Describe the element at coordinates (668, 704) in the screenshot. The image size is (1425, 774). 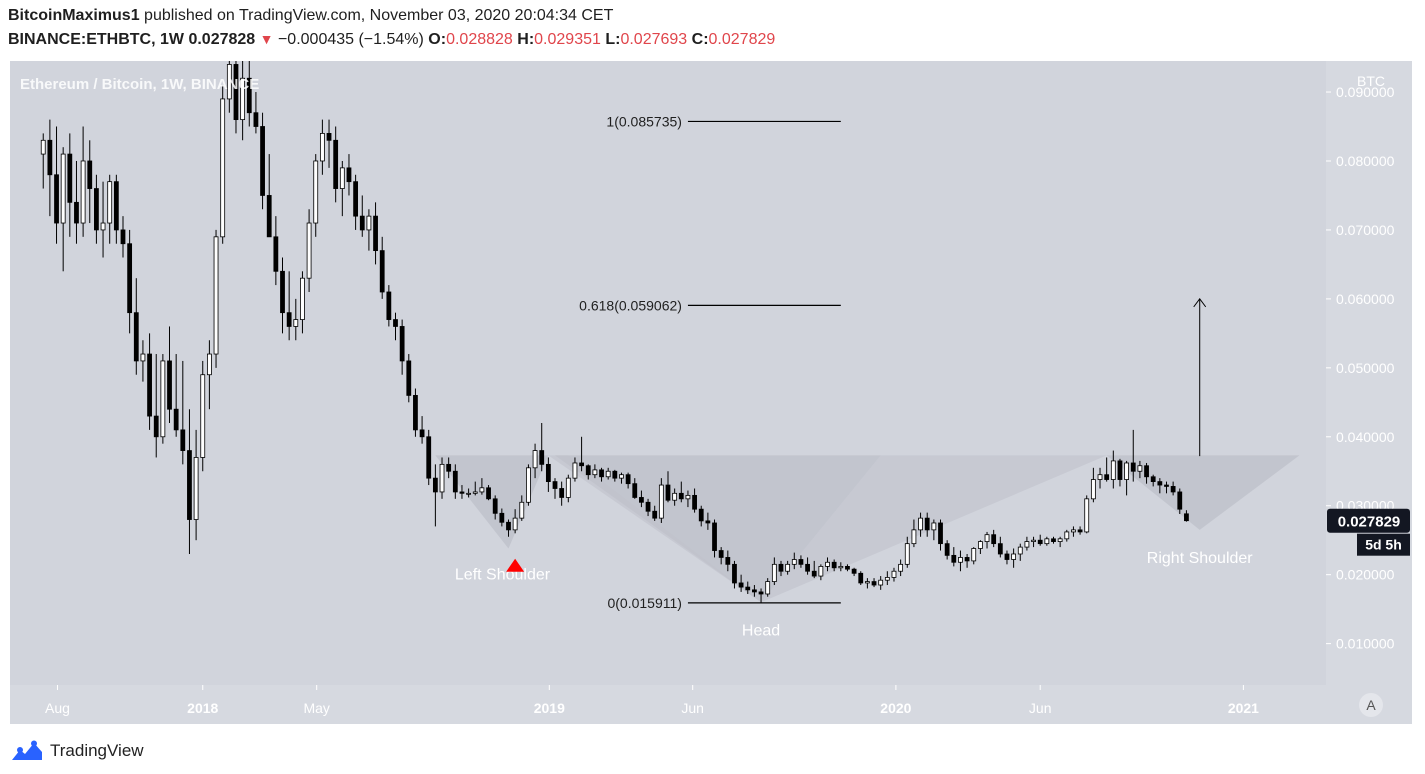
I see `time-axis` at that location.